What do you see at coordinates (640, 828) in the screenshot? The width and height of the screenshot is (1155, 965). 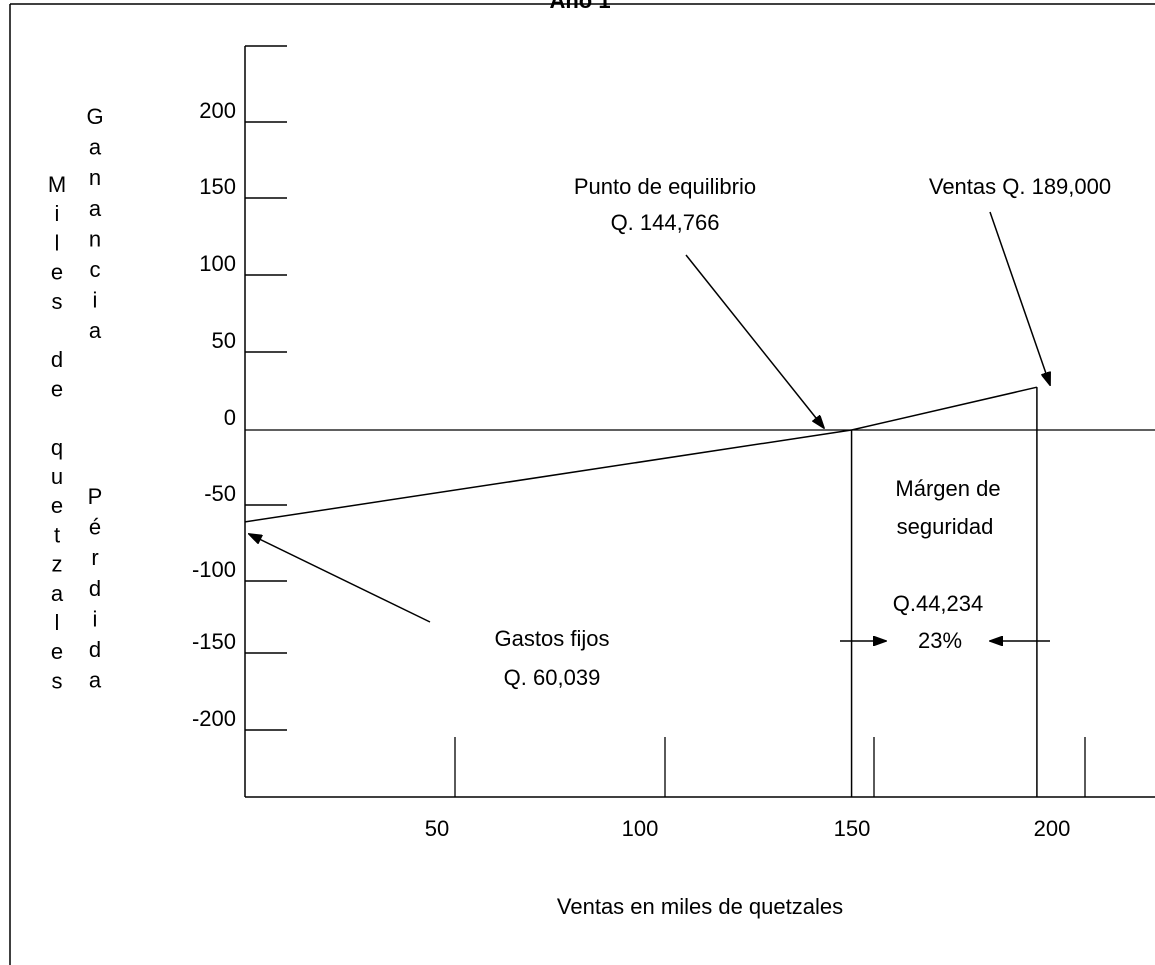 I see `x-tick-label: 100` at bounding box center [640, 828].